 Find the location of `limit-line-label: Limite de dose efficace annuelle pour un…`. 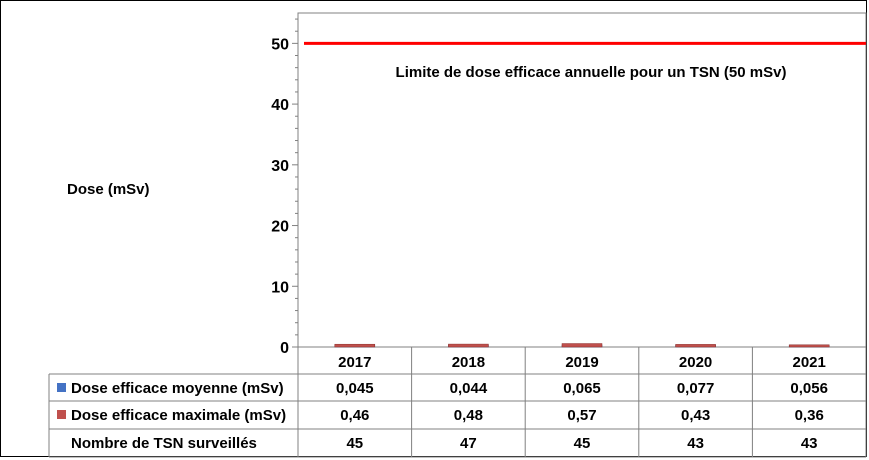

limit-line-label: Limite de dose efficace annuelle pour un… is located at coordinates (591, 72).